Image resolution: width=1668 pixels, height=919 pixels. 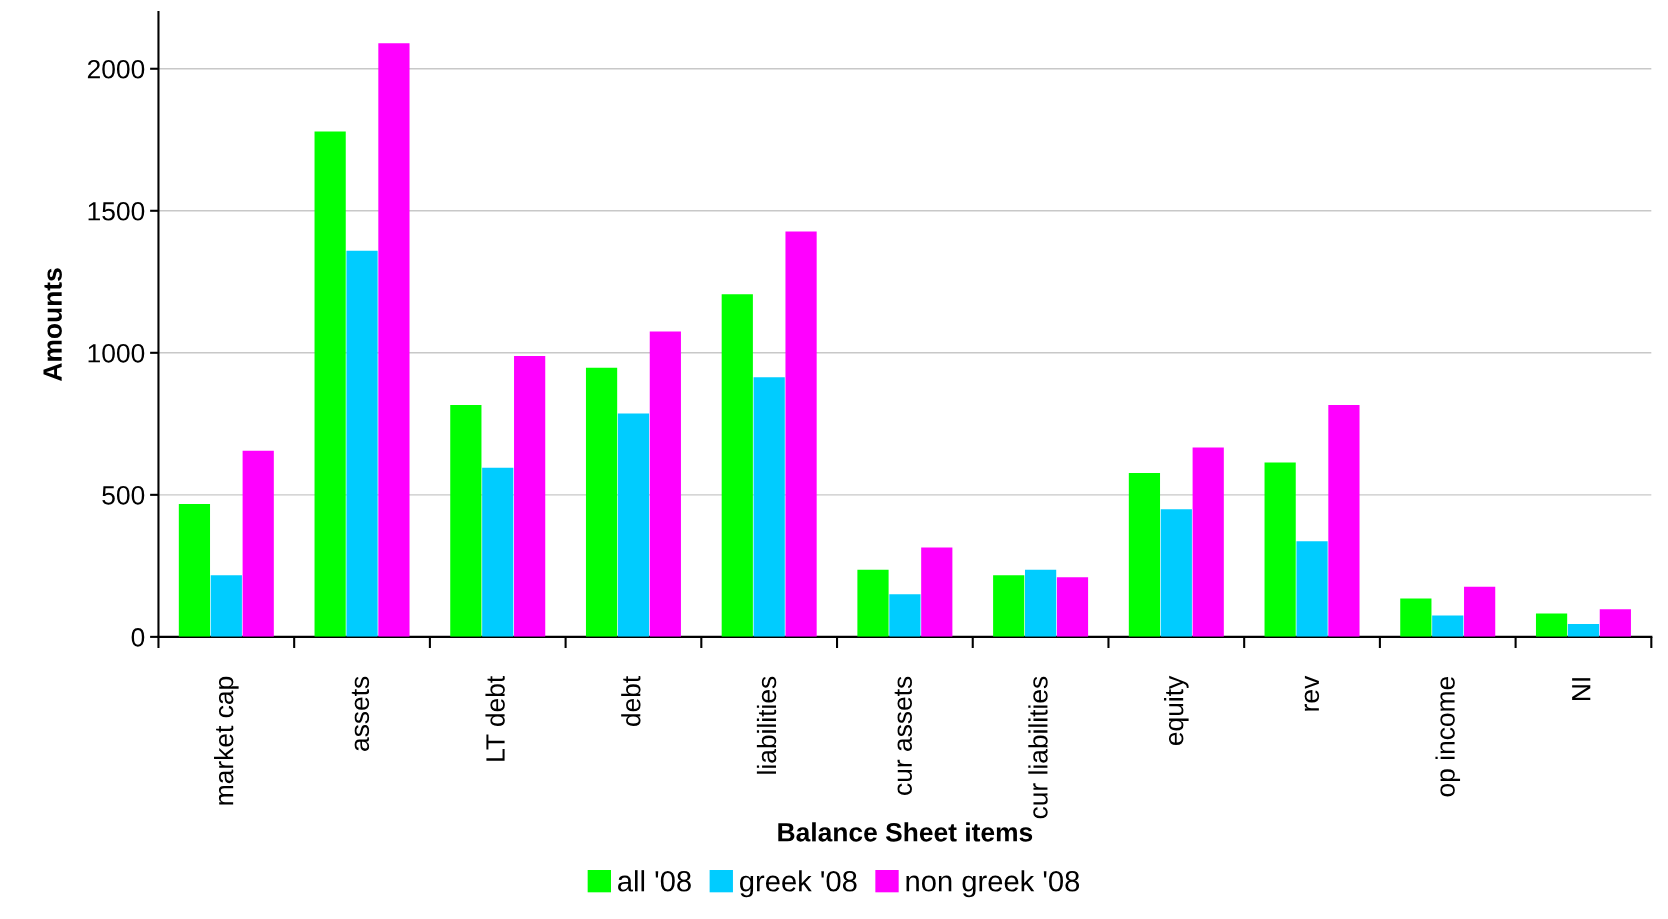 What do you see at coordinates (1312, 693) in the screenshot?
I see `x-tick-label: rev` at bounding box center [1312, 693].